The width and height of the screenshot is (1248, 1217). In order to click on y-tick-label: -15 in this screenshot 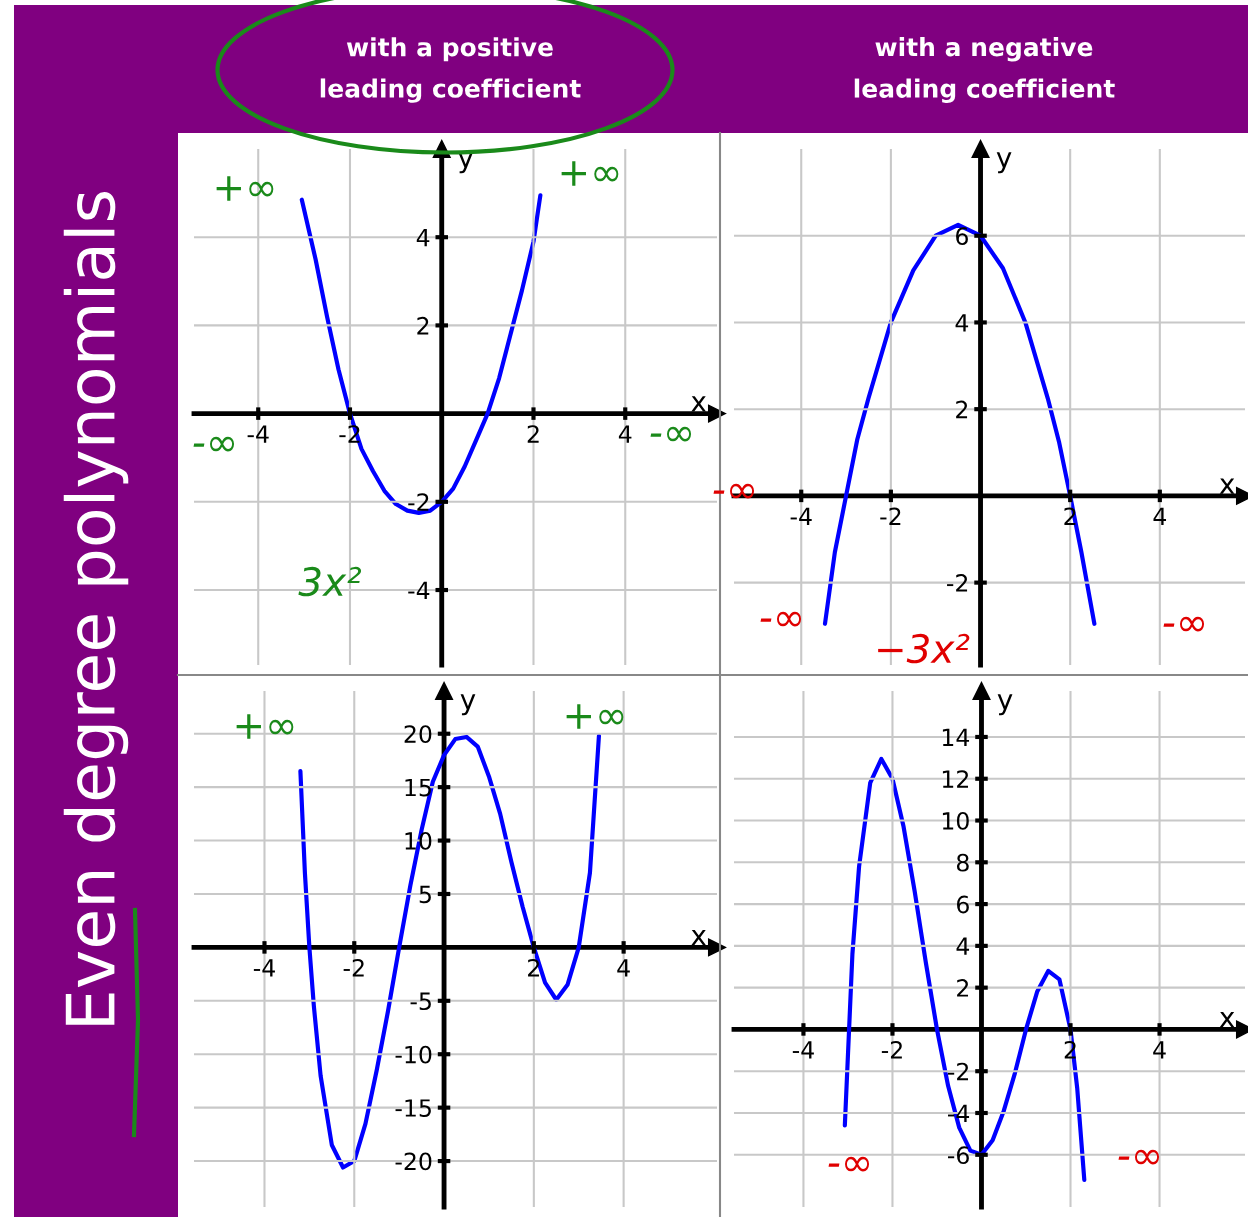, I will do `click(413, 1108)`.